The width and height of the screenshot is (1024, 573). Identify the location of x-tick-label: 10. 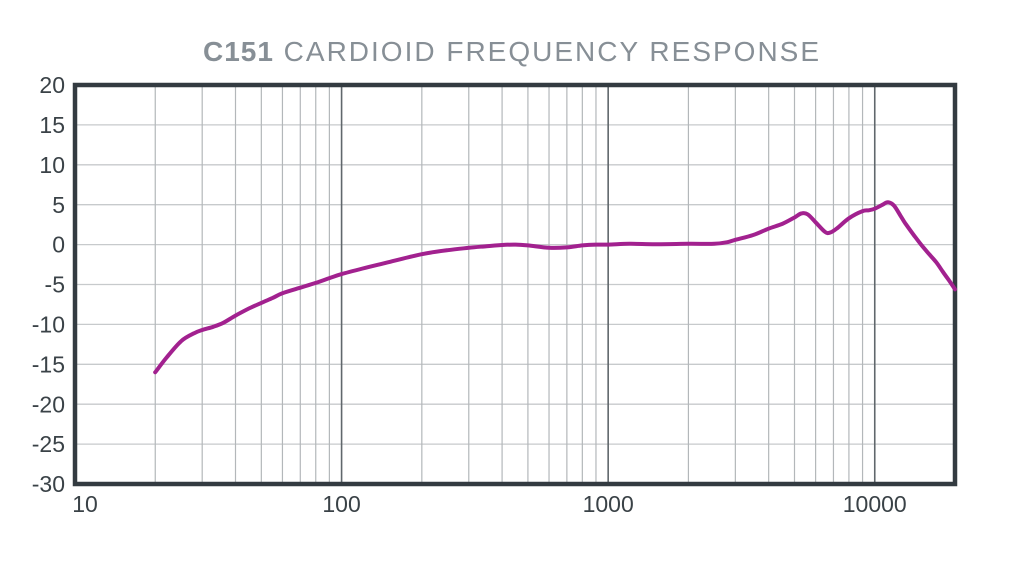
(85, 504).